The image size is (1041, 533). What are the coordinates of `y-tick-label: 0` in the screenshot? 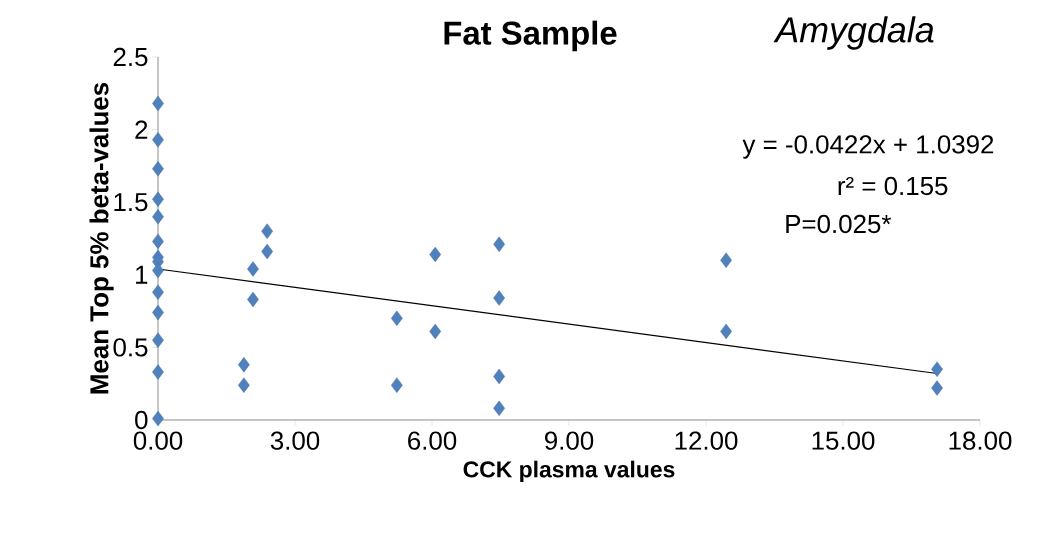 It's located at (141, 420).